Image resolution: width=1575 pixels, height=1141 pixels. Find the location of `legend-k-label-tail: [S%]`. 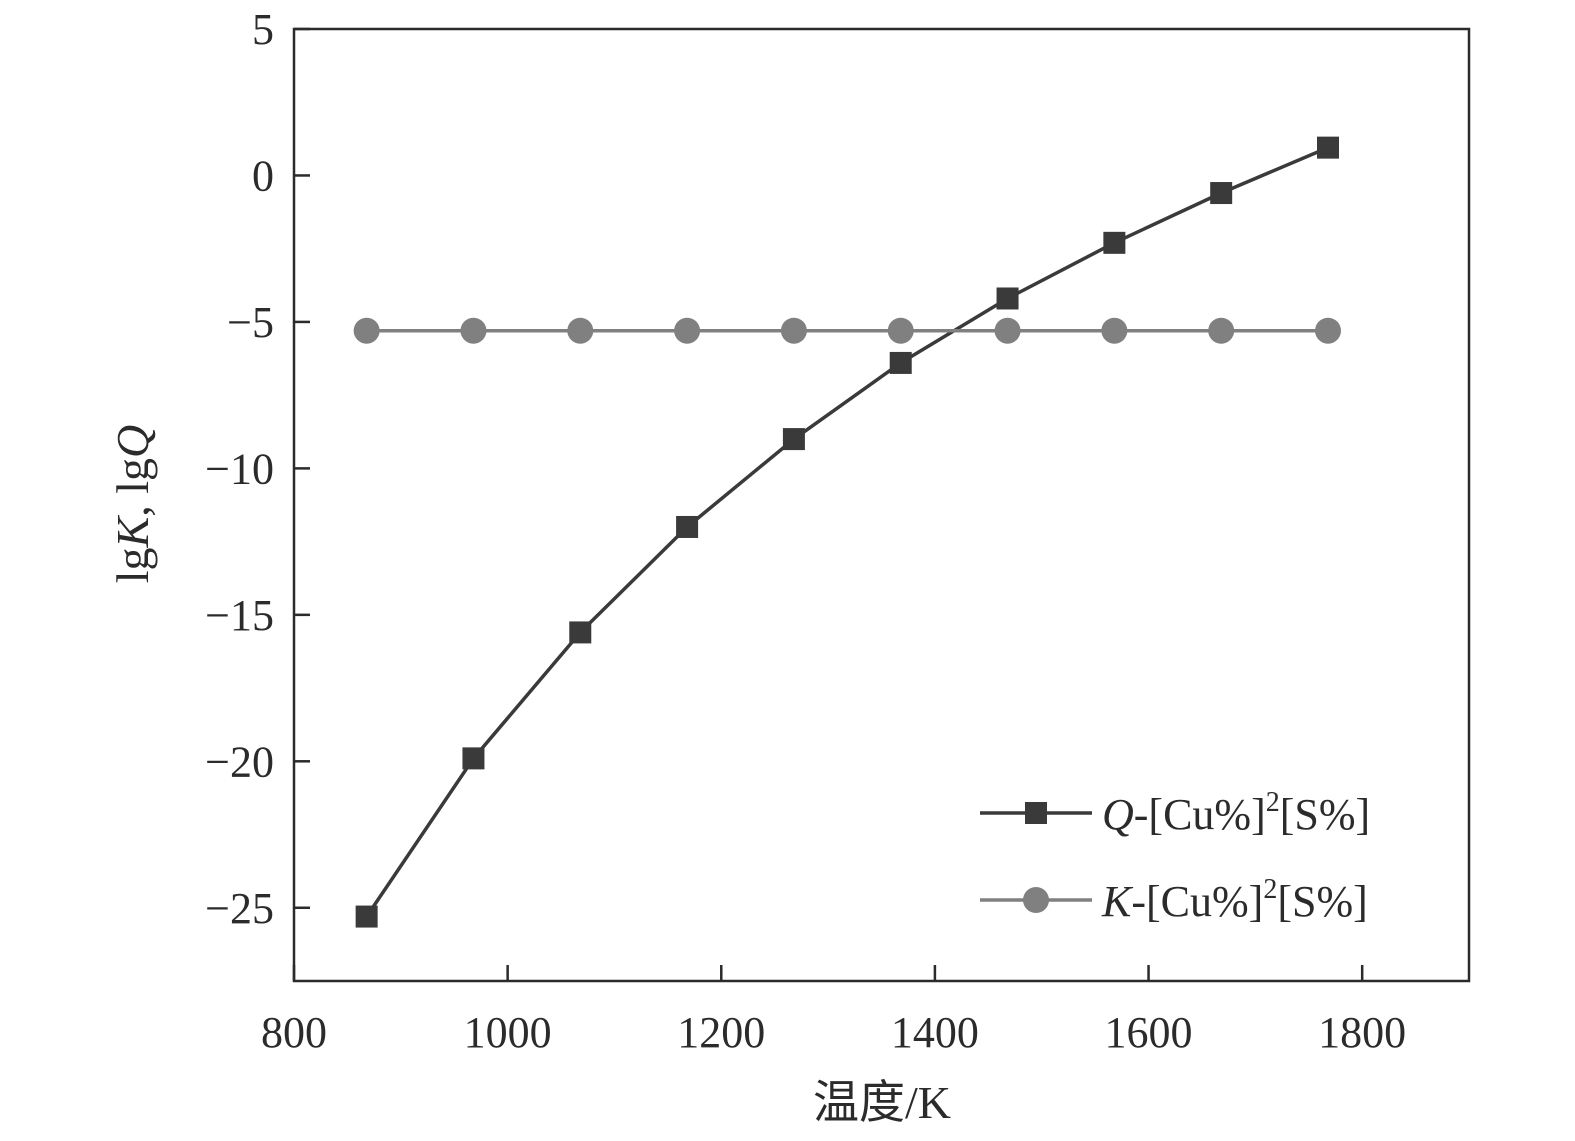

legend-k-label-tail: [S%] is located at coordinates (1322, 901).